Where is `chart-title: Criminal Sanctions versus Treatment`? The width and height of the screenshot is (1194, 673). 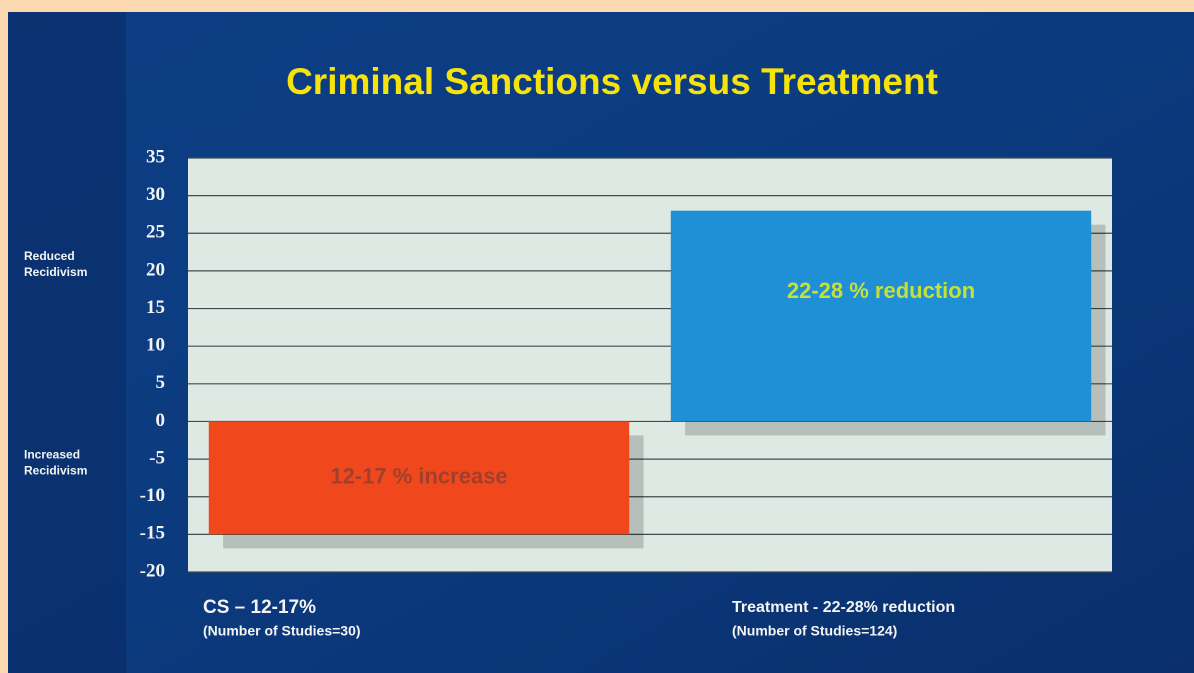
chart-title: Criminal Sanctions versus Treatment is located at coordinates (612, 81).